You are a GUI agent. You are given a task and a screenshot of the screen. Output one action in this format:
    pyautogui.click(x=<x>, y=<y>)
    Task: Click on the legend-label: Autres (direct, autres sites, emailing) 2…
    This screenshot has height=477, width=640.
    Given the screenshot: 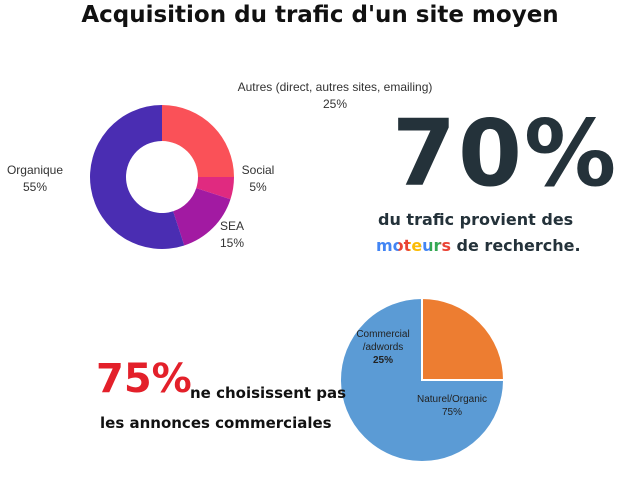 What is the action you would take?
    pyautogui.click(x=335, y=96)
    